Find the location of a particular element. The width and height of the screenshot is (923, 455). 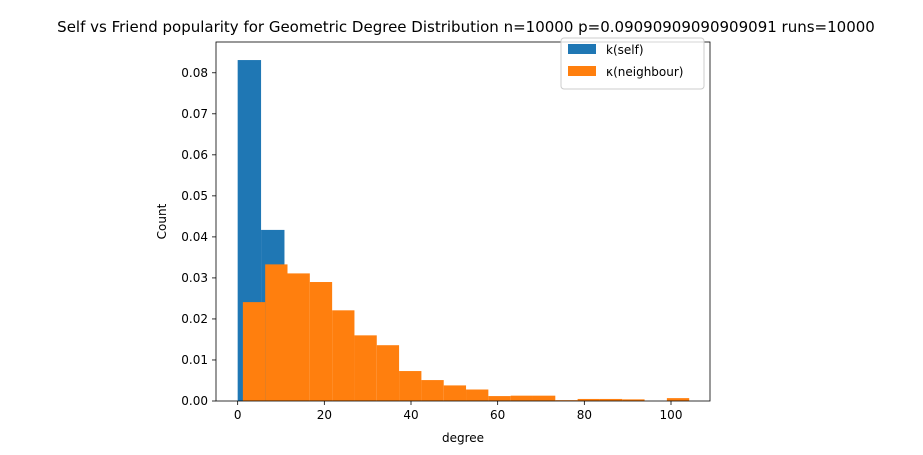

legend-box is located at coordinates (632, 63).